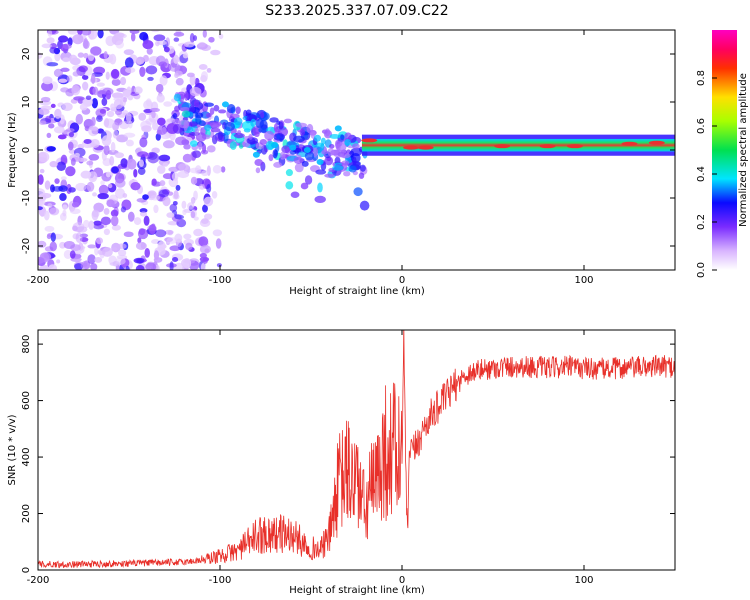 The height and width of the screenshot is (600, 750). Describe the element at coordinates (26, 198) in the screenshot. I see `y-tick-label: -10` at that location.